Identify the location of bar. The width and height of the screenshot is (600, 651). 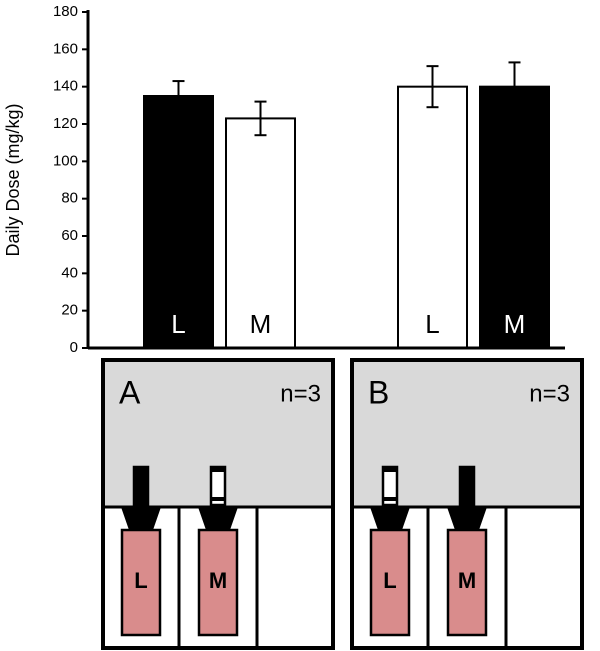
(514, 217).